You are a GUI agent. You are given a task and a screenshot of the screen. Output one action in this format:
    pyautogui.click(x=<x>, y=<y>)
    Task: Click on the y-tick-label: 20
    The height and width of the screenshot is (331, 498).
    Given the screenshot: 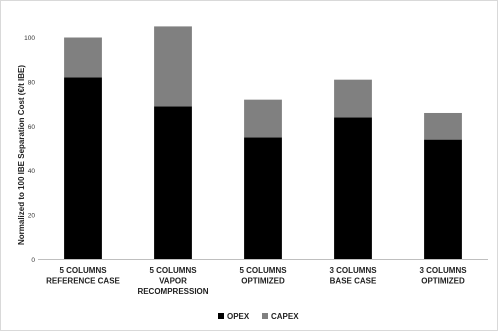 What is the action you would take?
    pyautogui.click(x=32, y=216)
    